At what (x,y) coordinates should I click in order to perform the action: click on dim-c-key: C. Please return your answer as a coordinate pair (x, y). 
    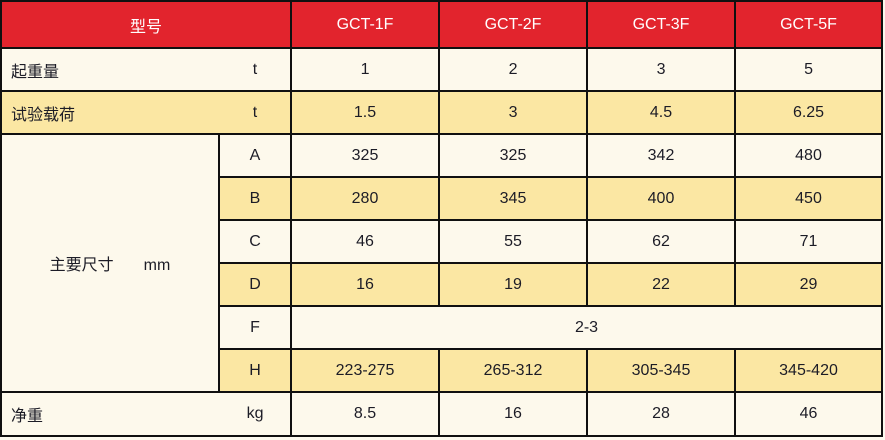
    Looking at the image, I should click on (255, 241).